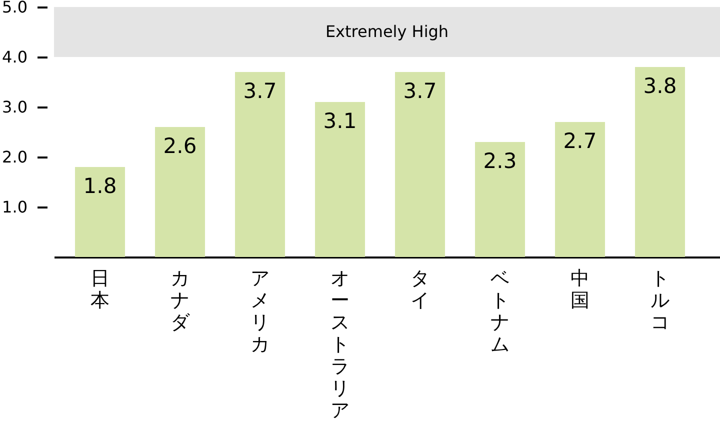  I want to click on y-tick-label: 1.0, so click(15, 207).